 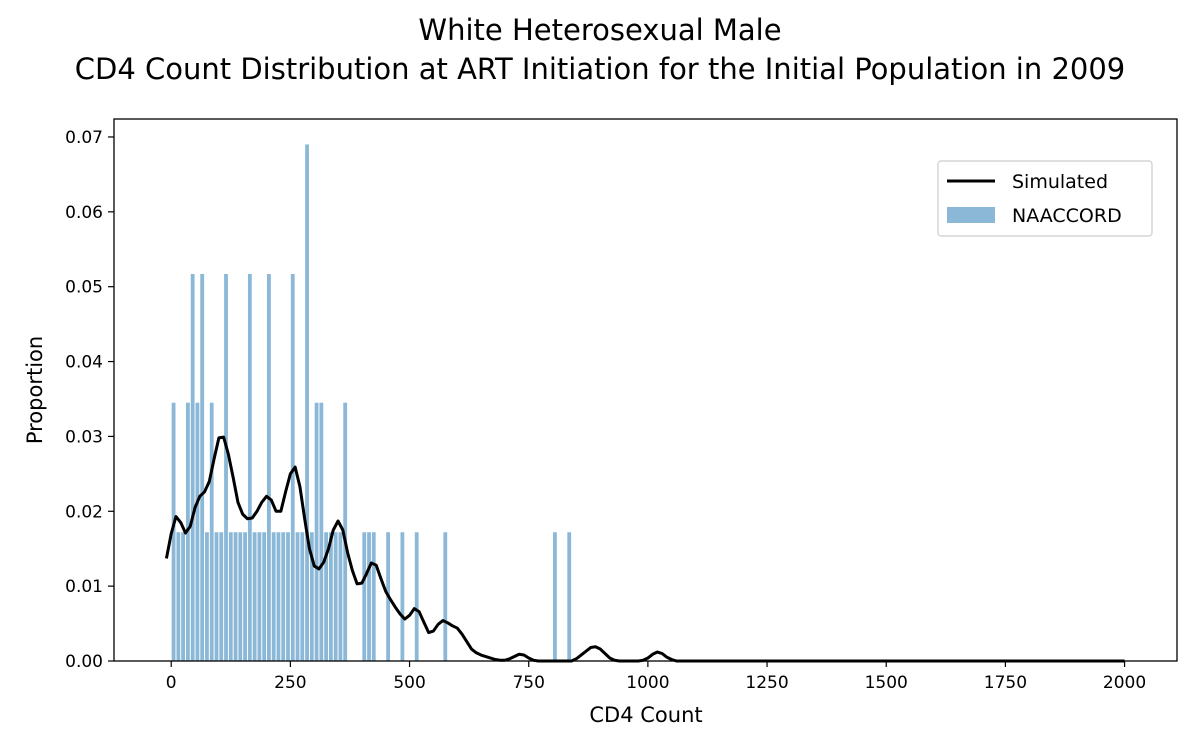 I want to click on chart-title-line1: White Heterosexual Male, so click(x=599, y=30).